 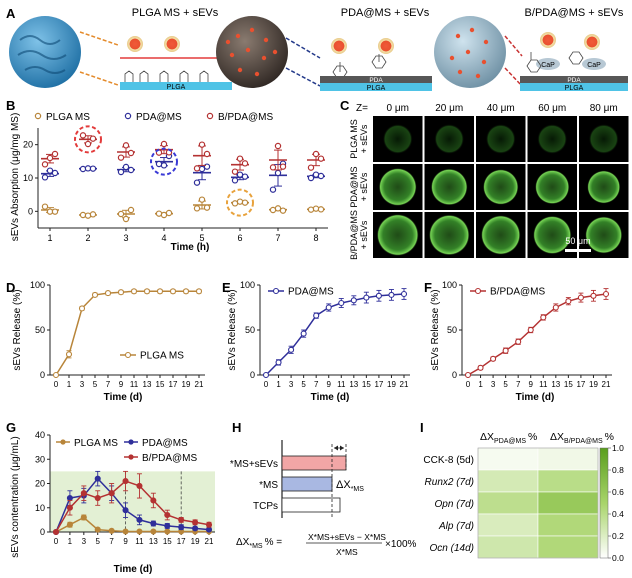 I want to click on y-tick-label: 0, so click(x=42, y=375).